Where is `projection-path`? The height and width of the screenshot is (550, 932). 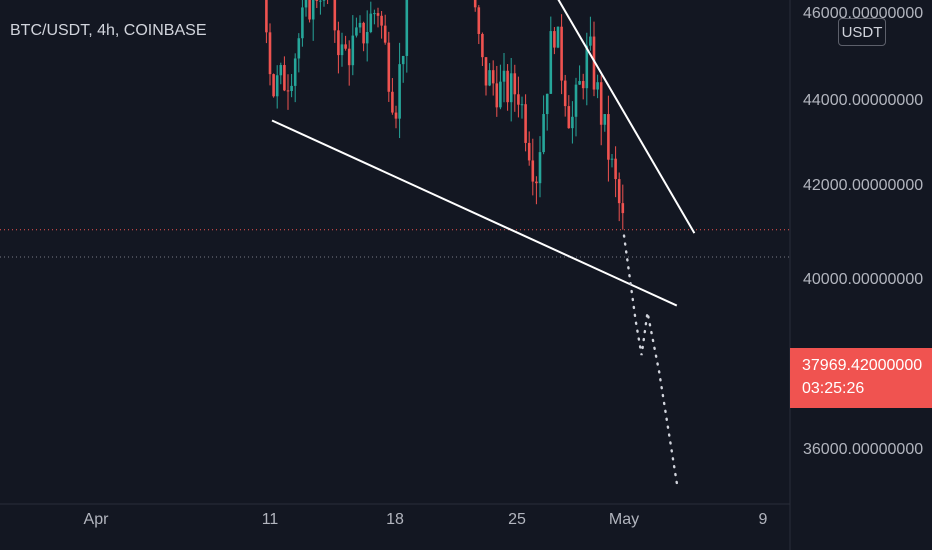 projection-path is located at coordinates (650, 359).